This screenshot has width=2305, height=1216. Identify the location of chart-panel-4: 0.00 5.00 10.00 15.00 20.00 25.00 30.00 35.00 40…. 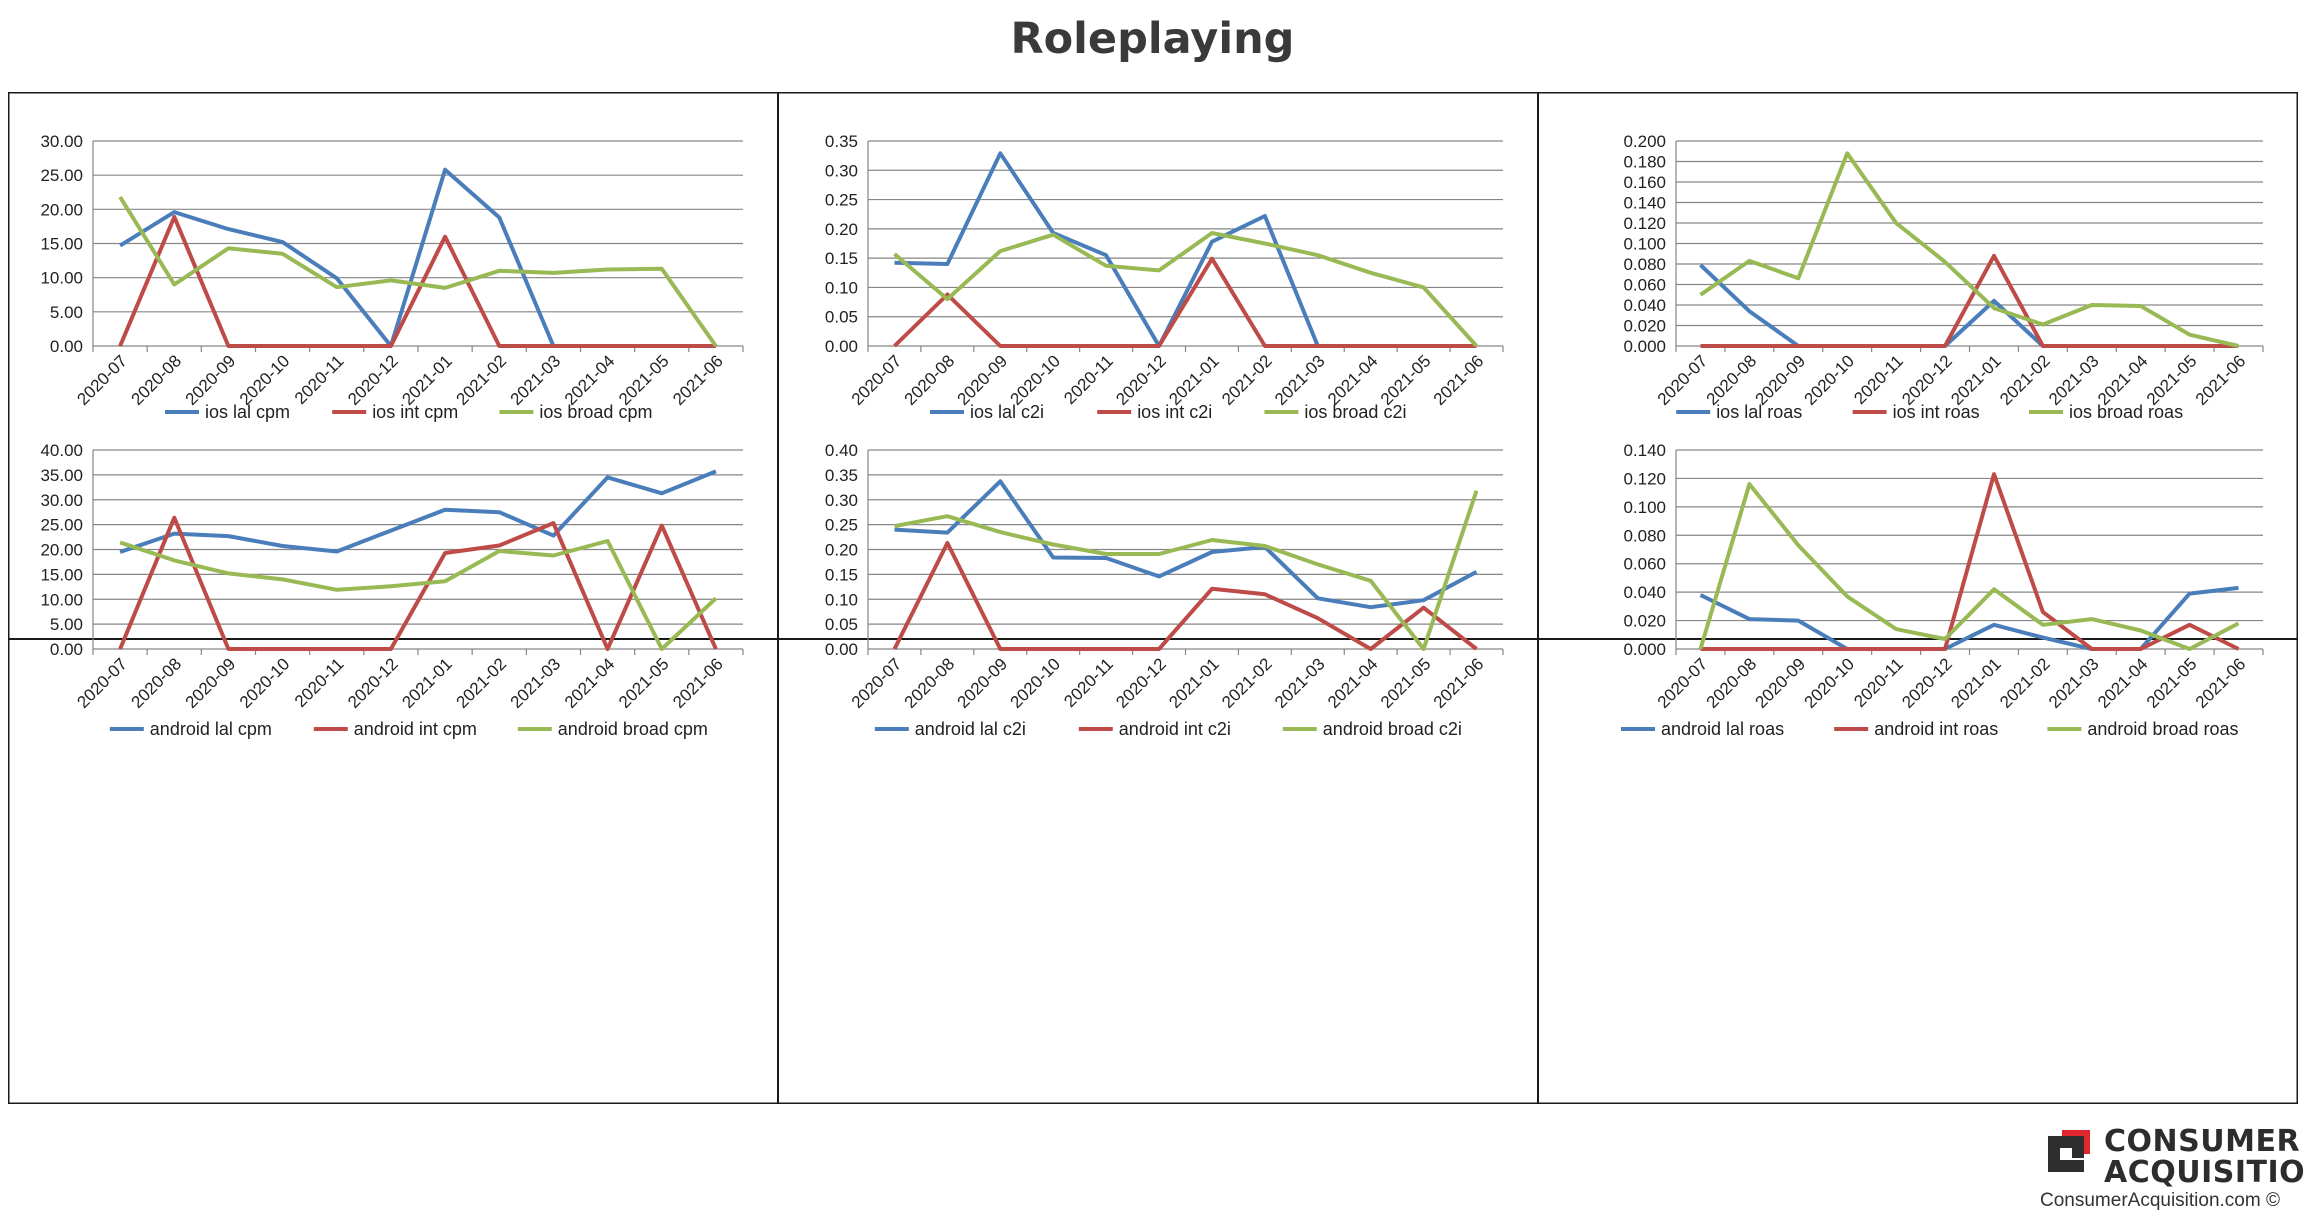
(392, 590).